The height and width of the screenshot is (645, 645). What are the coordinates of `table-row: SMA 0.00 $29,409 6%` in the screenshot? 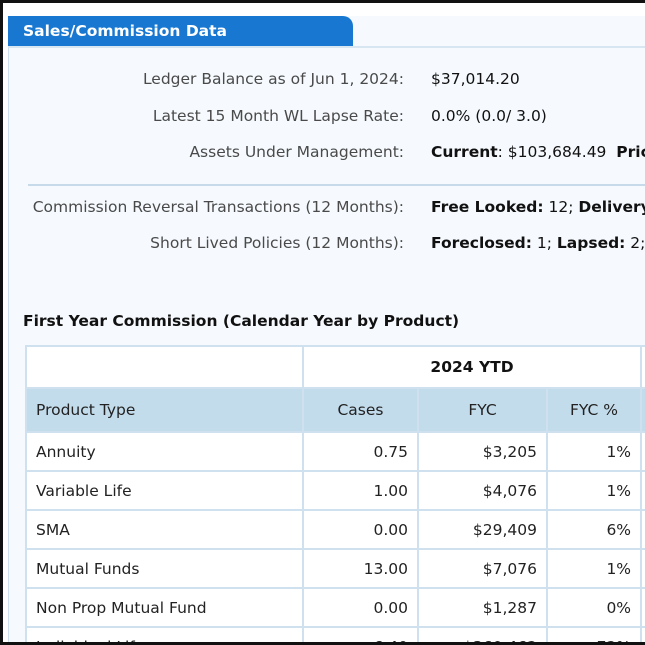 It's located at (335, 529).